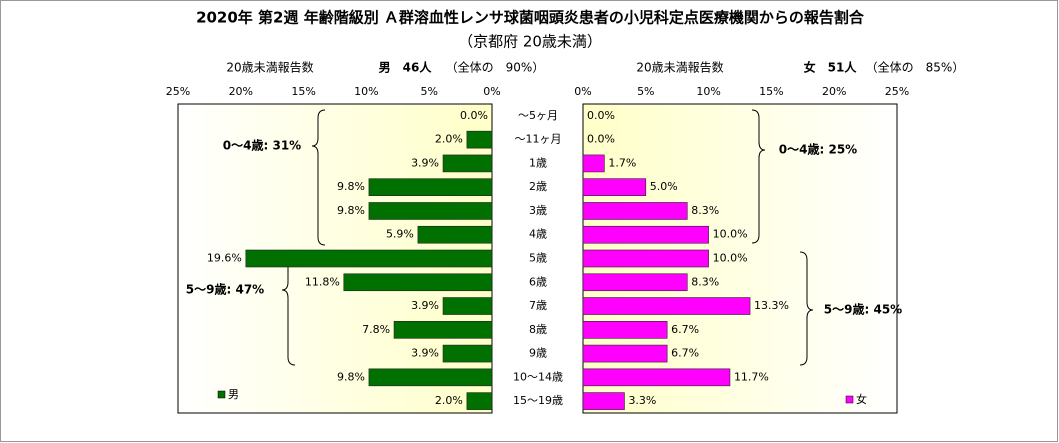 This screenshot has height=443, width=1059. I want to click on value-label: 1.7%, so click(622, 162).